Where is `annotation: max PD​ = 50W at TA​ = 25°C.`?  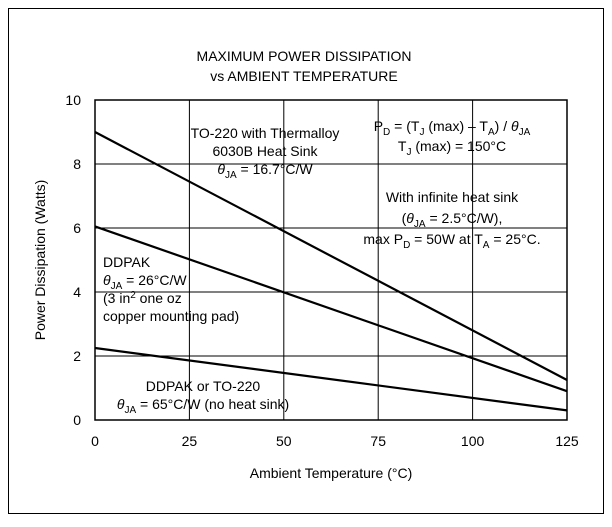
annotation: max PD​ = 50W at TA​ = 25°C. is located at coordinates (451, 241).